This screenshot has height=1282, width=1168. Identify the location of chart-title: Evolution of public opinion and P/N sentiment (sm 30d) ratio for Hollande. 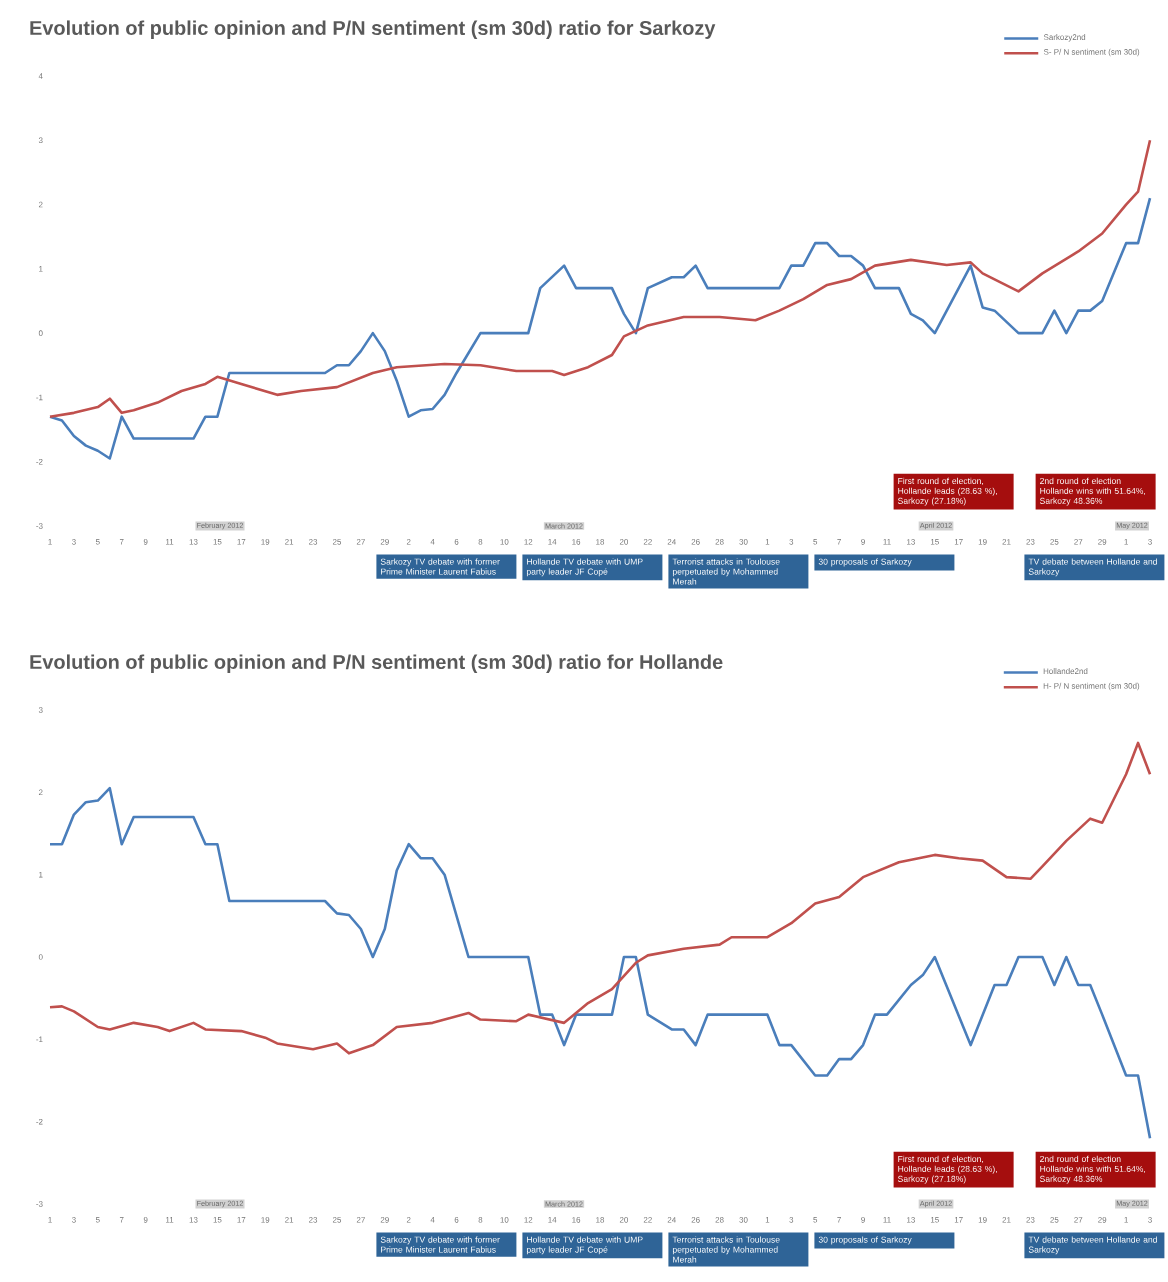
(376, 663).